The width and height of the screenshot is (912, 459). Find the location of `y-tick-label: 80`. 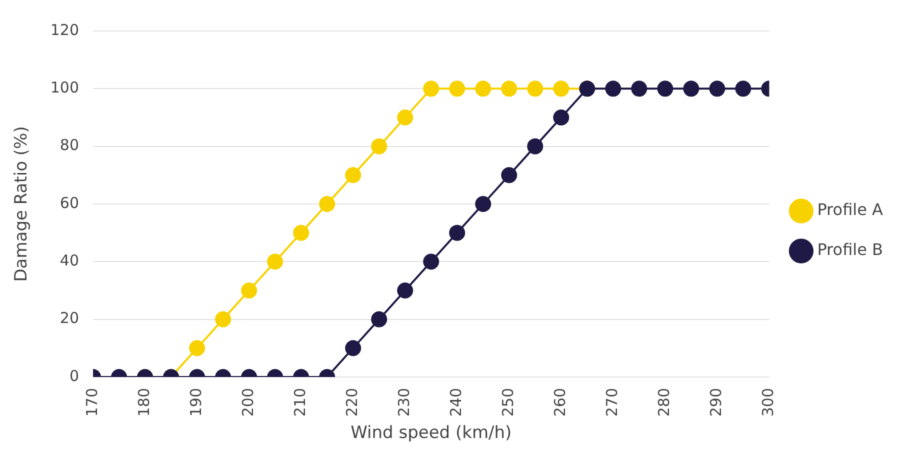

y-tick-label: 80 is located at coordinates (70, 145).